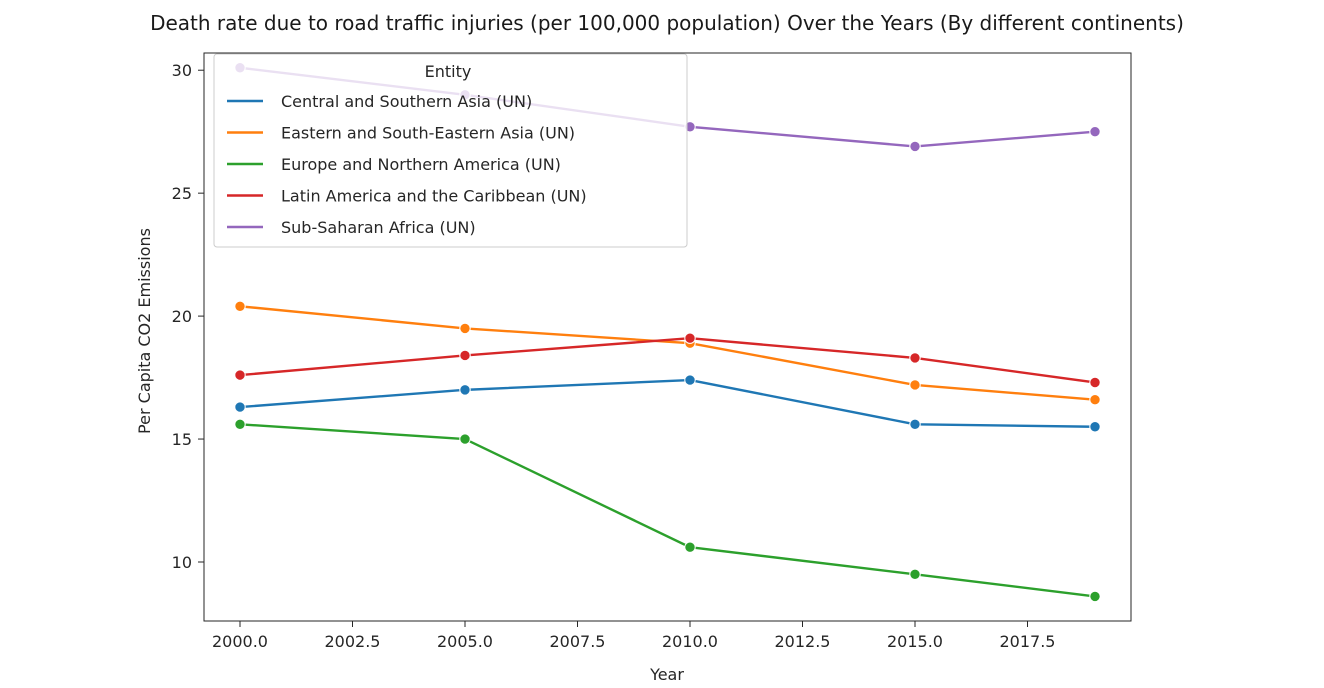 The image size is (1324, 688). Describe the element at coordinates (448, 71) in the screenshot. I see `legend-title: Entity` at that location.